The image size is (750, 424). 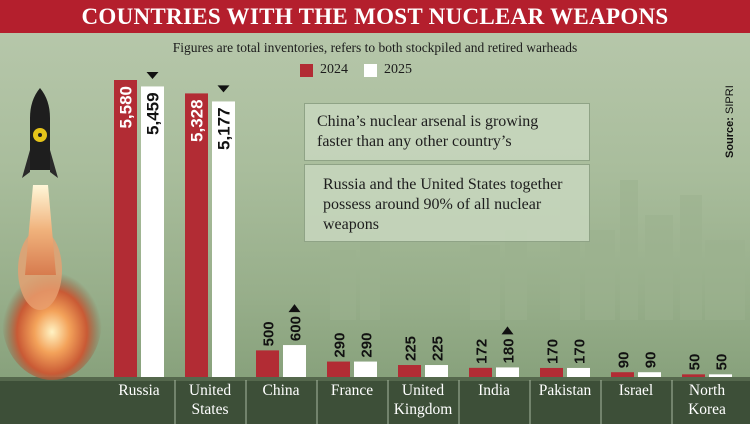 What do you see at coordinates (693, 375) in the screenshot?
I see `bar-north-korea-2024` at bounding box center [693, 375].